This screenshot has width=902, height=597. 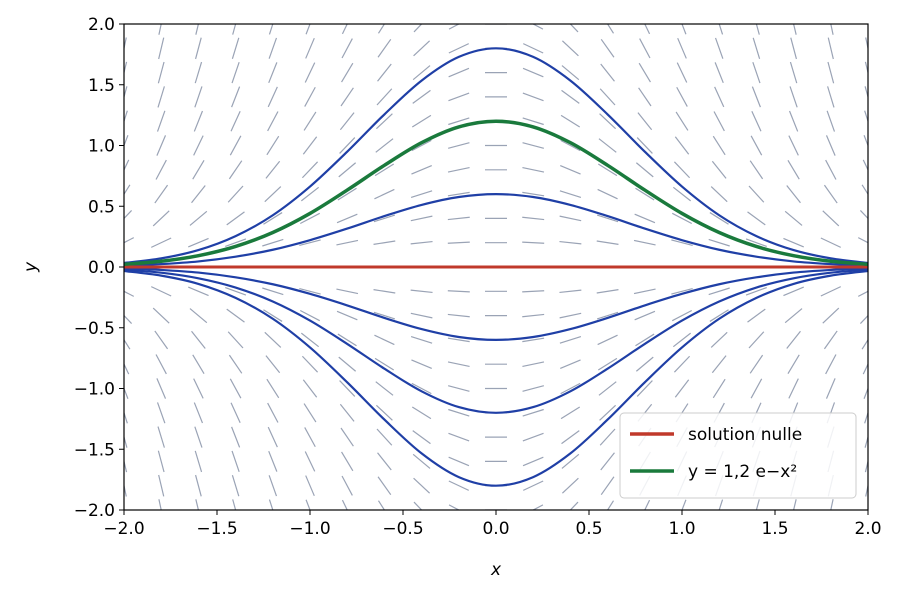 I want to click on y-tick-label: −2.0, so click(x=94, y=511).